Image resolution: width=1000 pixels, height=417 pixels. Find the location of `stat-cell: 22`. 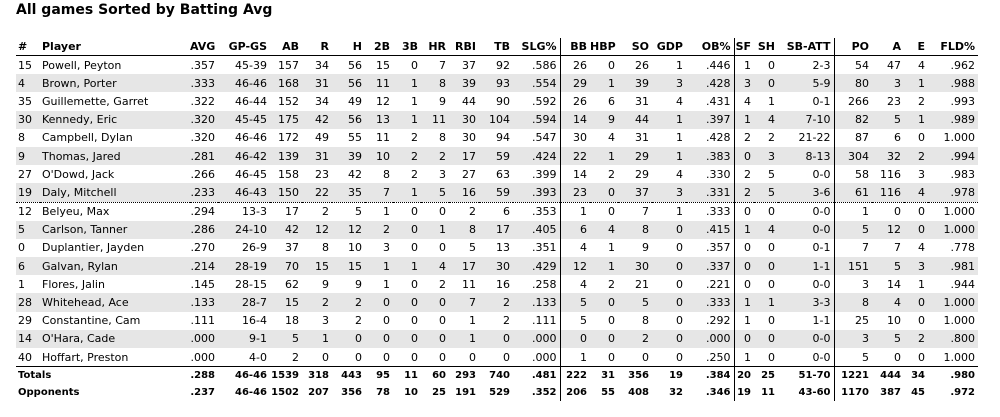

stat-cell: 22 is located at coordinates (317, 193).